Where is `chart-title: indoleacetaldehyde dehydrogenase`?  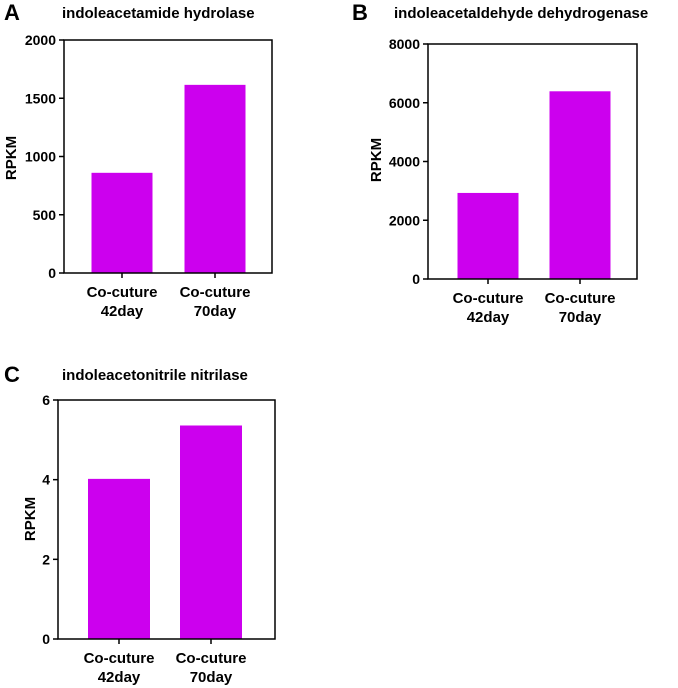 chart-title: indoleacetaldehyde dehydrogenase is located at coordinates (521, 13).